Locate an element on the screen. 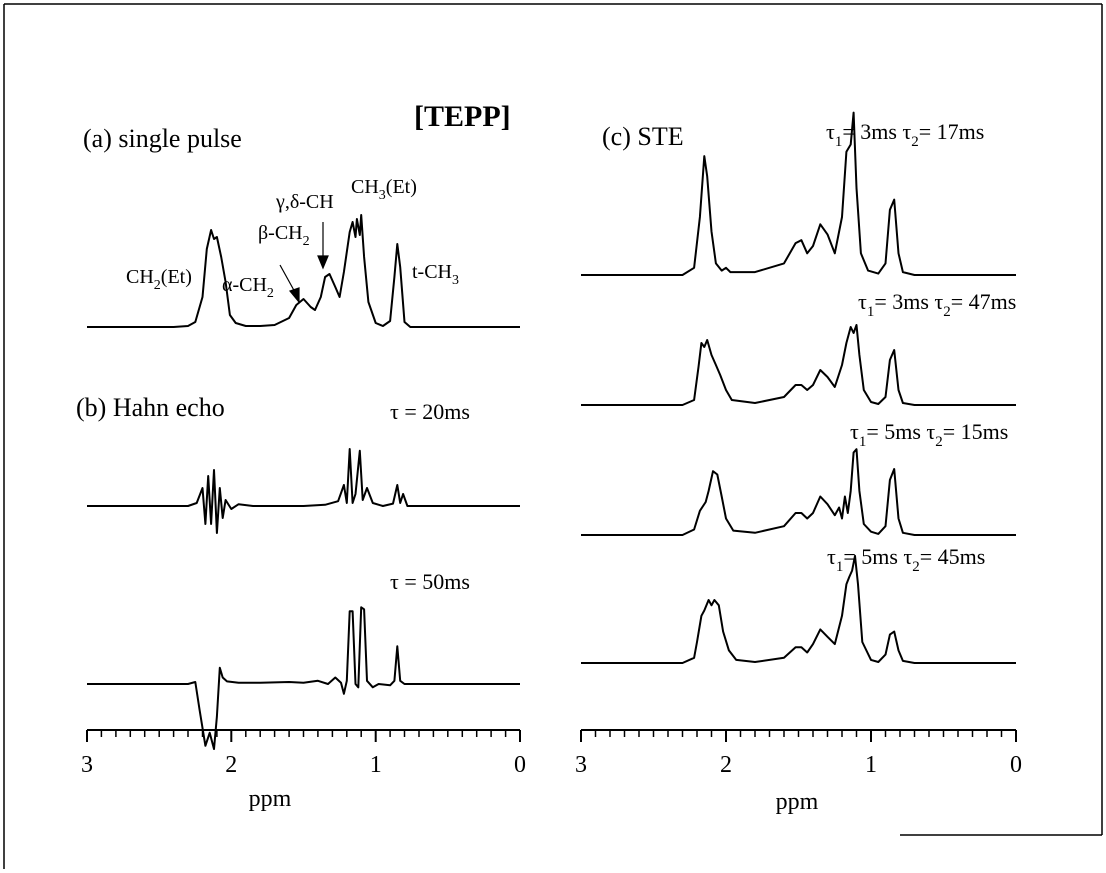  arrow-gamma-delta-ch-head is located at coordinates (323, 262).